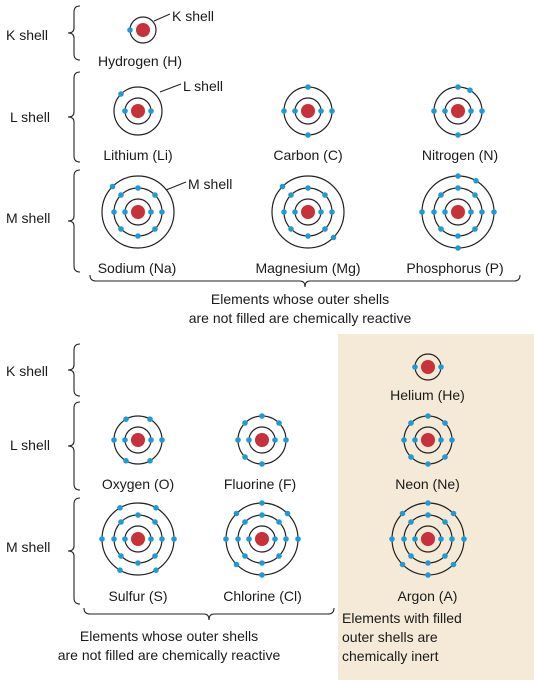  I want to click on magnesium-shell-3-orbit, so click(308, 212).